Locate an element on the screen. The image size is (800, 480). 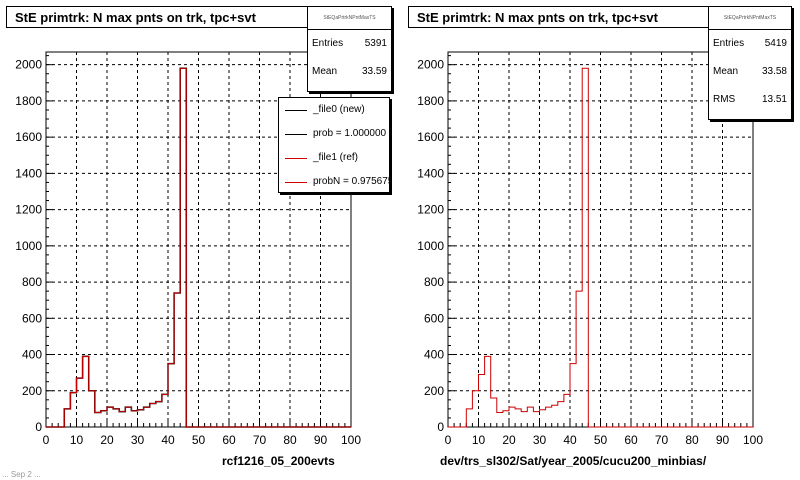
right-x-tick-label: 50 is located at coordinates (601, 440).